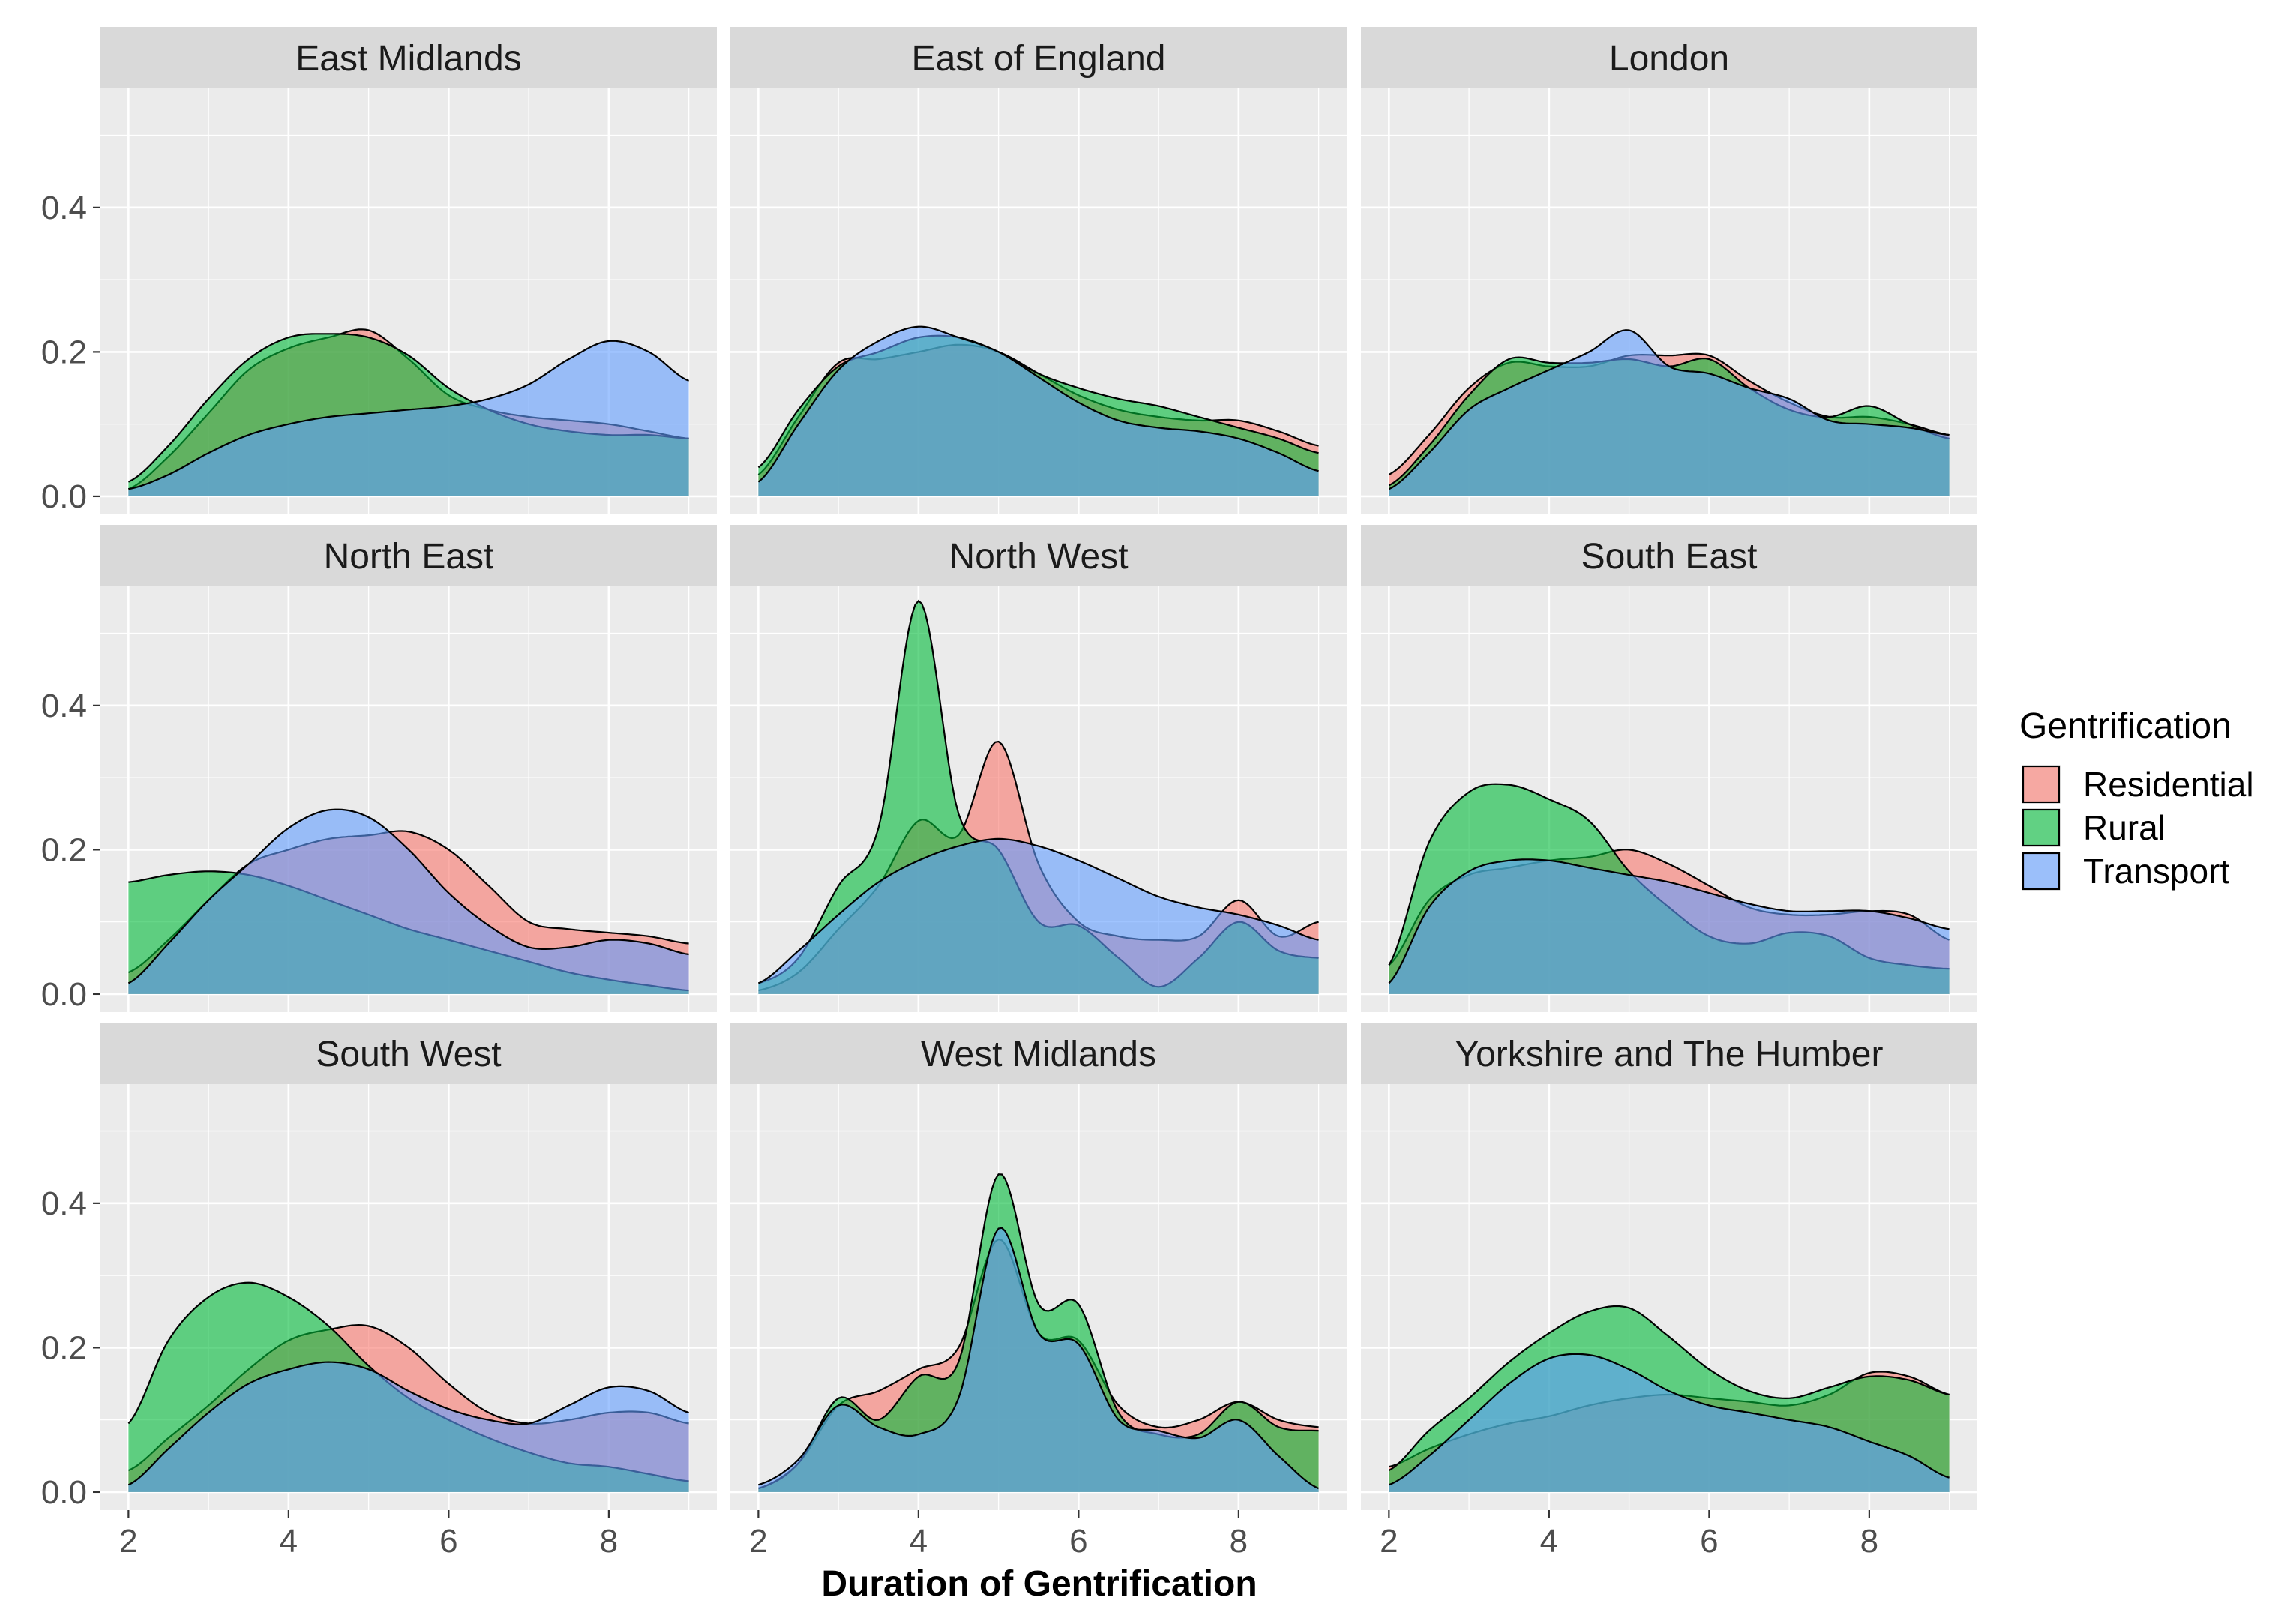  What do you see at coordinates (1669, 1291) in the screenshot?
I see `facet-yorkshire-and-the-humber: Yorkshire and The Humber 2 4 6 8` at bounding box center [1669, 1291].